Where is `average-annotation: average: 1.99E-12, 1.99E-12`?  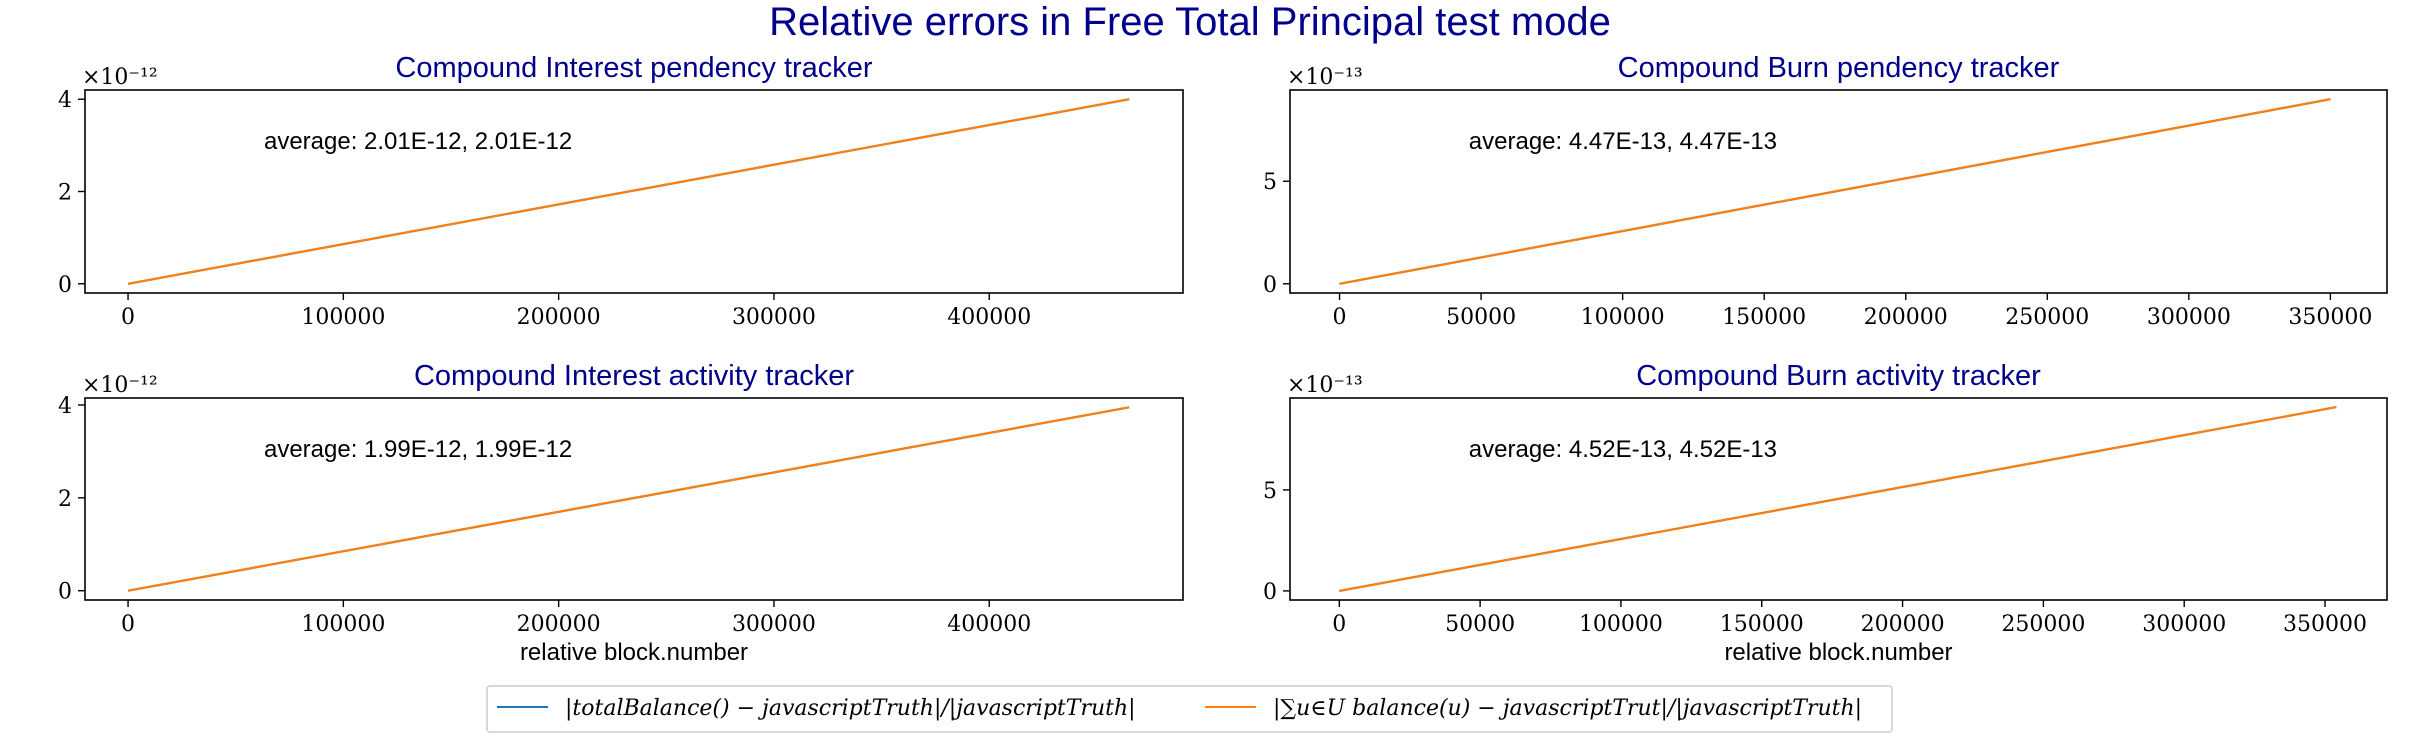
average-annotation: average: 1.99E-12, 1.99E-12 is located at coordinates (418, 449).